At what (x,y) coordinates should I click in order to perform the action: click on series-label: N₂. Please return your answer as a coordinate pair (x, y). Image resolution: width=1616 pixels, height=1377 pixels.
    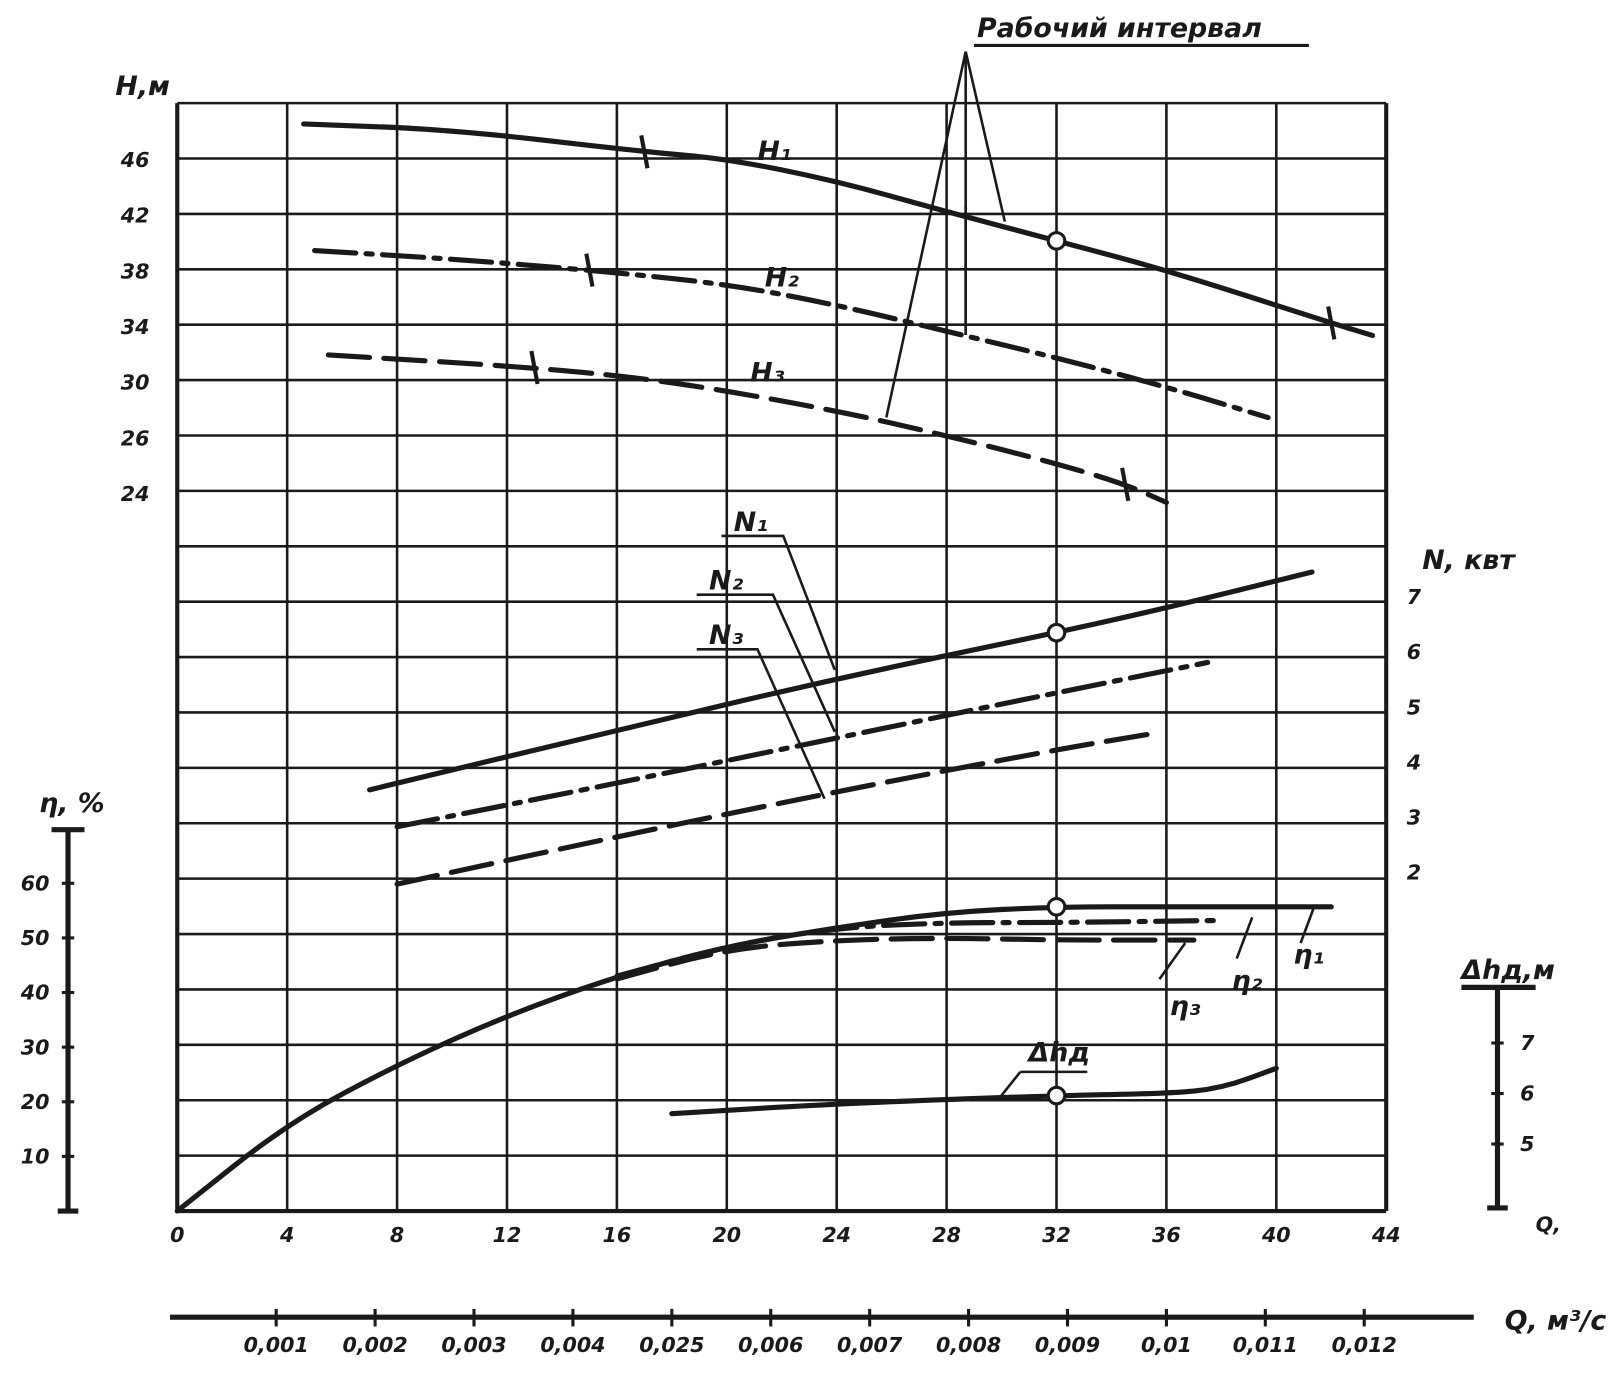
    Looking at the image, I should click on (726, 581).